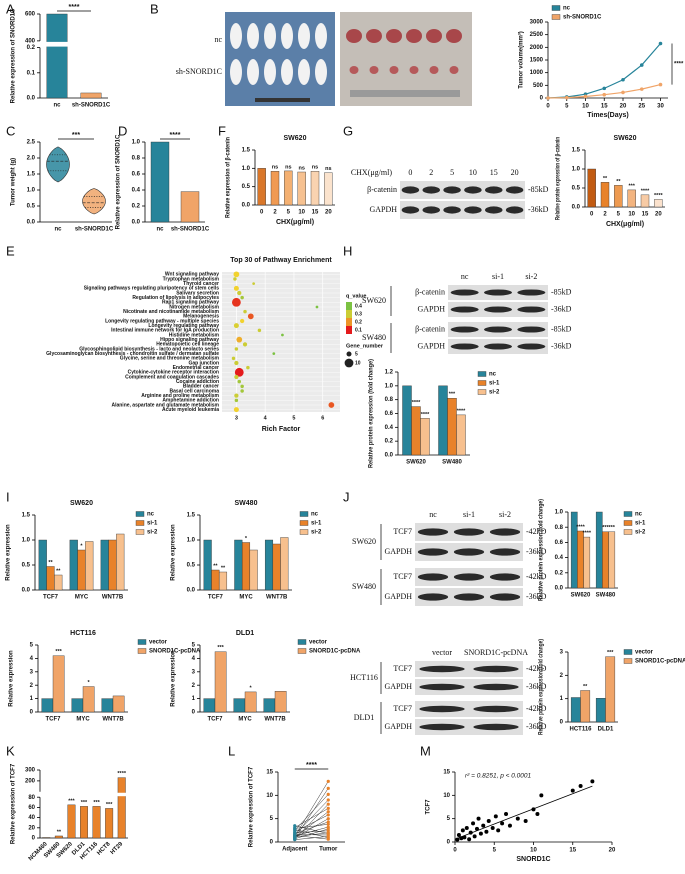 The height and width of the screenshot is (874, 685). I want to click on cell-line-label: SW620, so click(374, 300).